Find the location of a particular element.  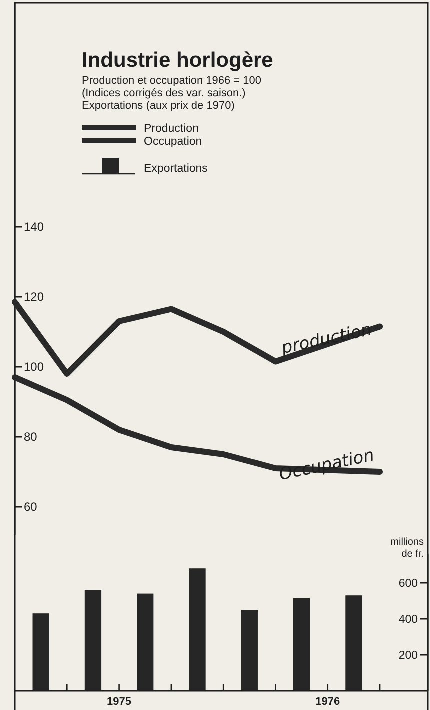

legend-label: Production is located at coordinates (171, 129).